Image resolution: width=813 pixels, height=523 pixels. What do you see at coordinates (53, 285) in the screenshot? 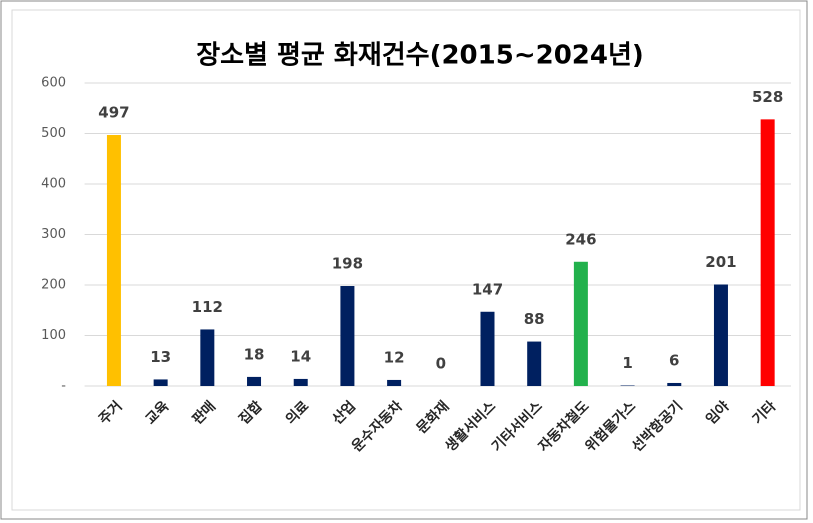
I see `y-tick-label: 200` at bounding box center [53, 285].